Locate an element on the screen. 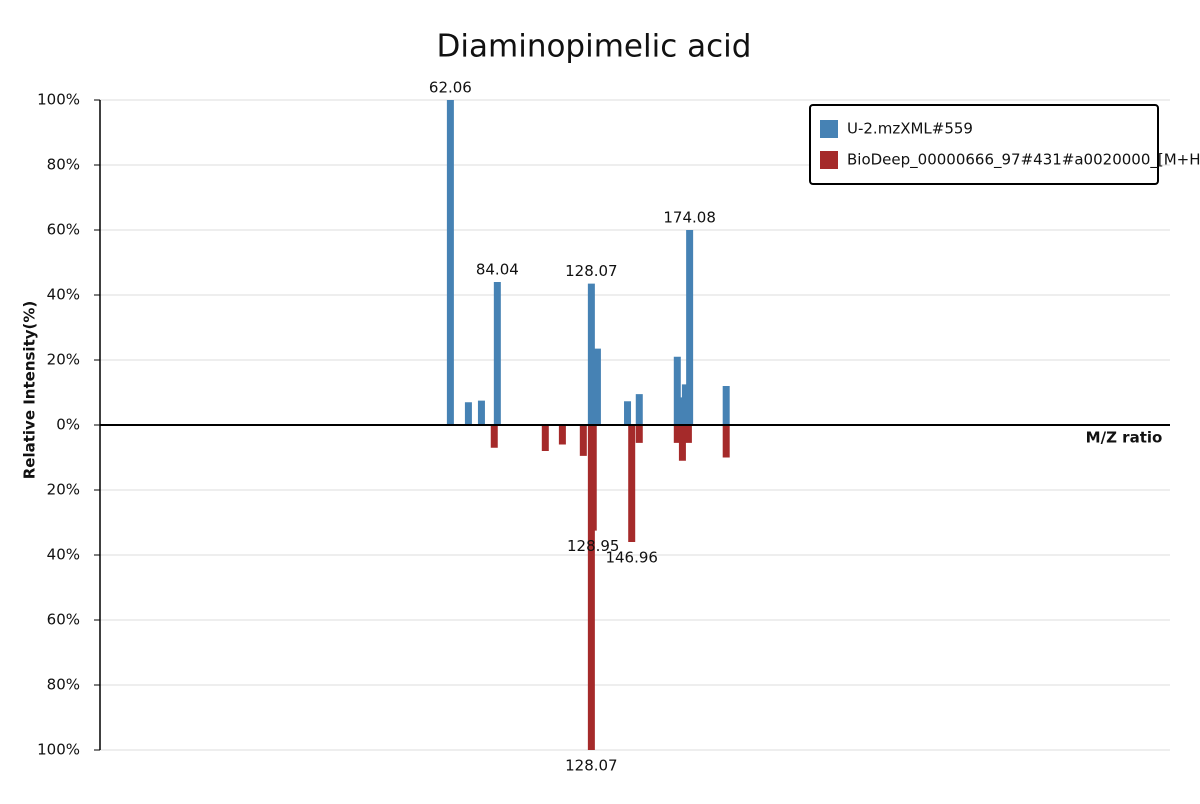 This screenshot has height=804, width=1200. legend-label: BioDeep_00000666_97#431#a0020000_[M+H]+ is located at coordinates (1023, 160).